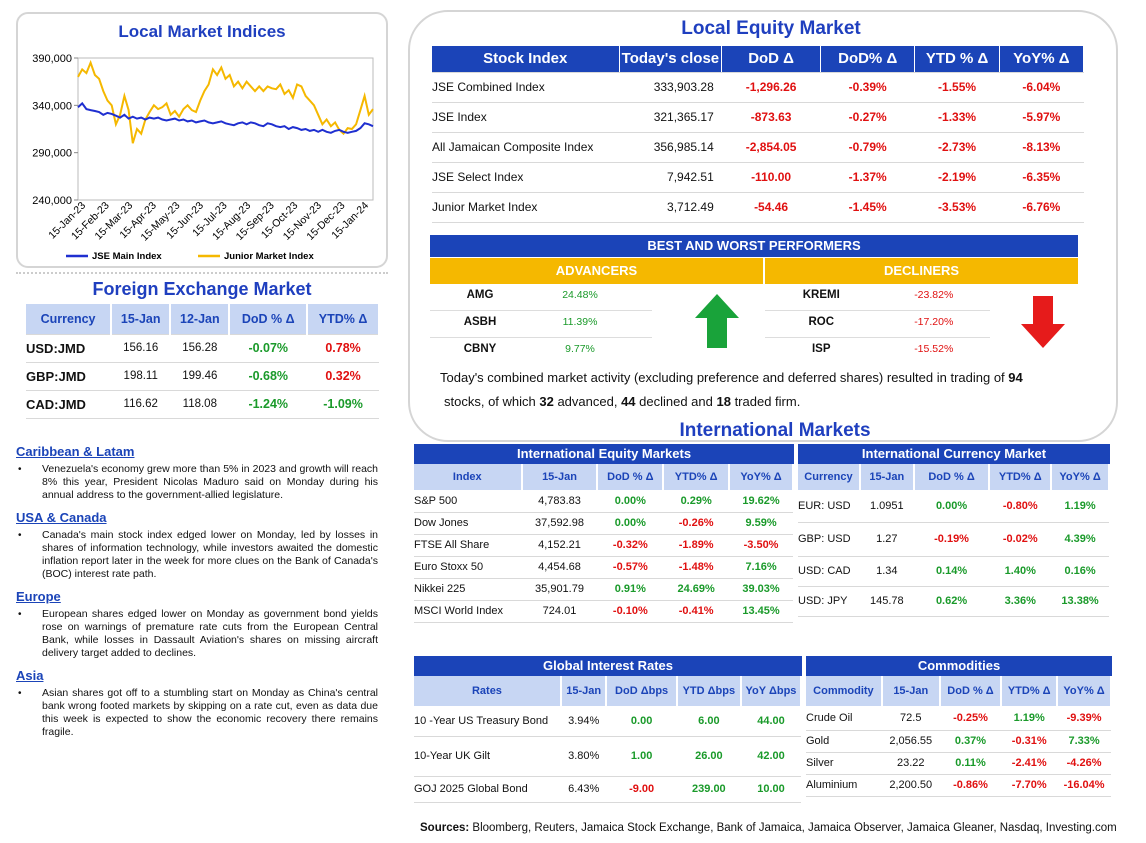 This screenshot has width=1146, height=843. Describe the element at coordinates (771, 28) in the screenshot. I see `equity-title: Local Equity Market` at that location.